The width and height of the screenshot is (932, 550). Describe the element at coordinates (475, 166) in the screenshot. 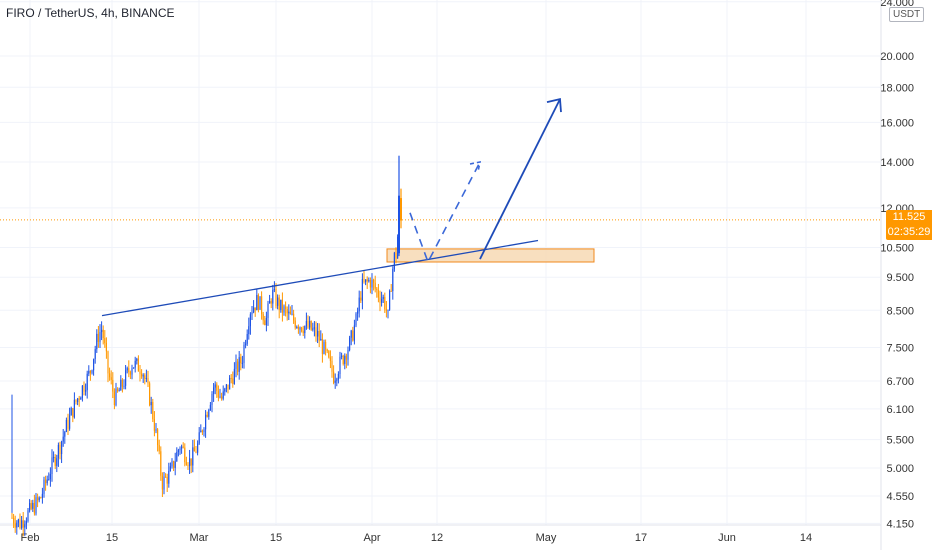

I see `dashed-projection-arrowhead` at that location.